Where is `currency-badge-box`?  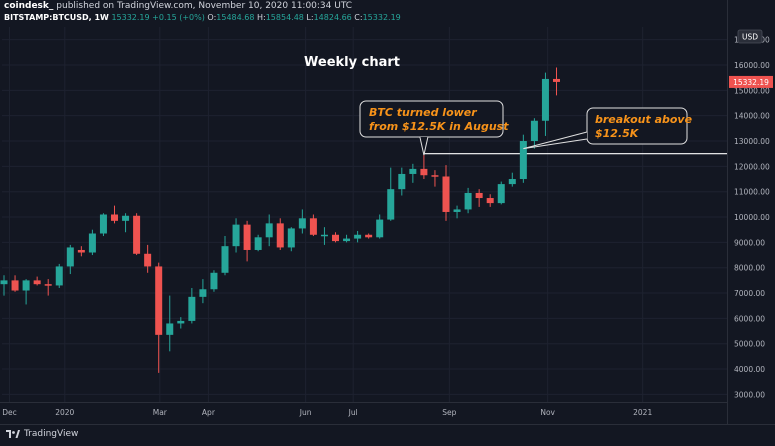 currency-badge-box is located at coordinates (750, 36).